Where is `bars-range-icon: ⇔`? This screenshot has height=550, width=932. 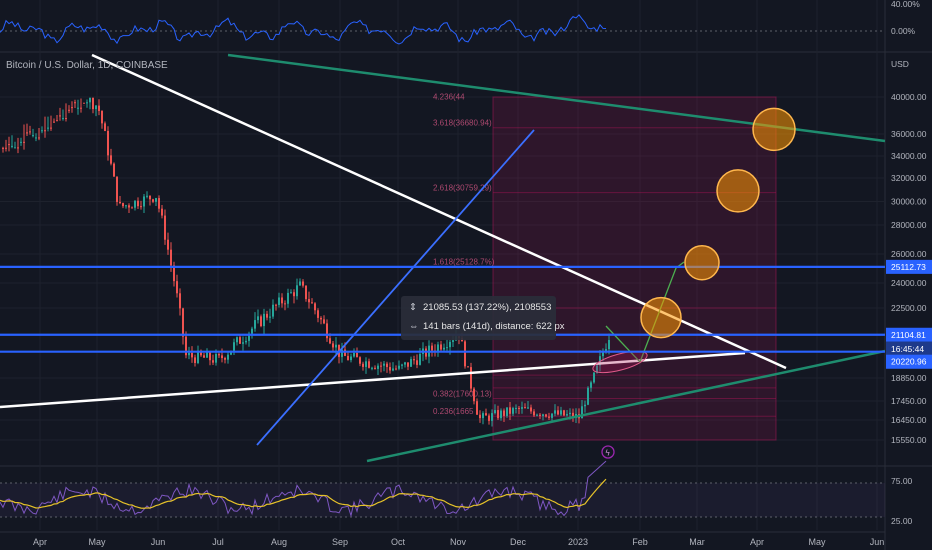
bars-range-icon: ⇔ is located at coordinates (414, 326).